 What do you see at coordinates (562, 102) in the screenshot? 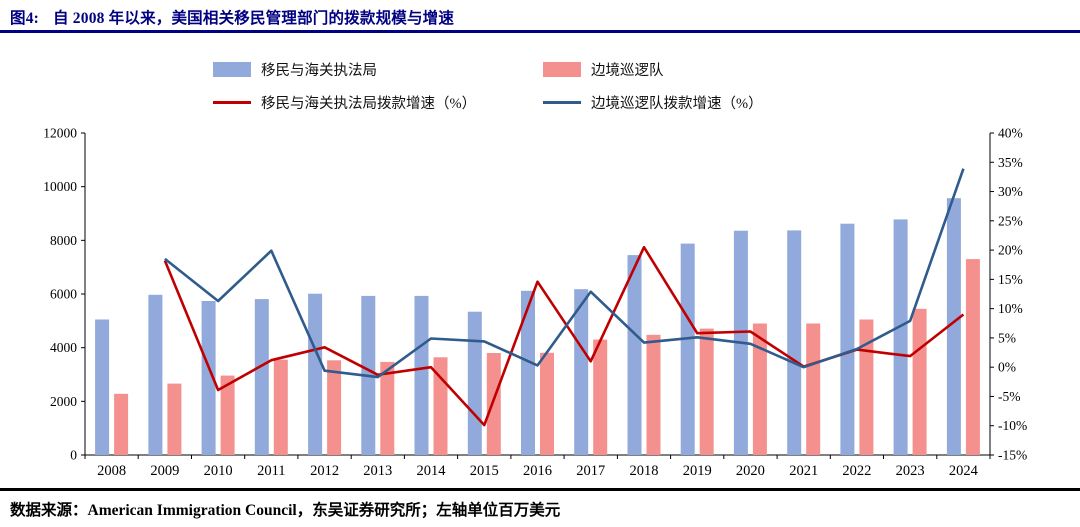
I see `legend-swatch-bp-growth-line` at bounding box center [562, 102].